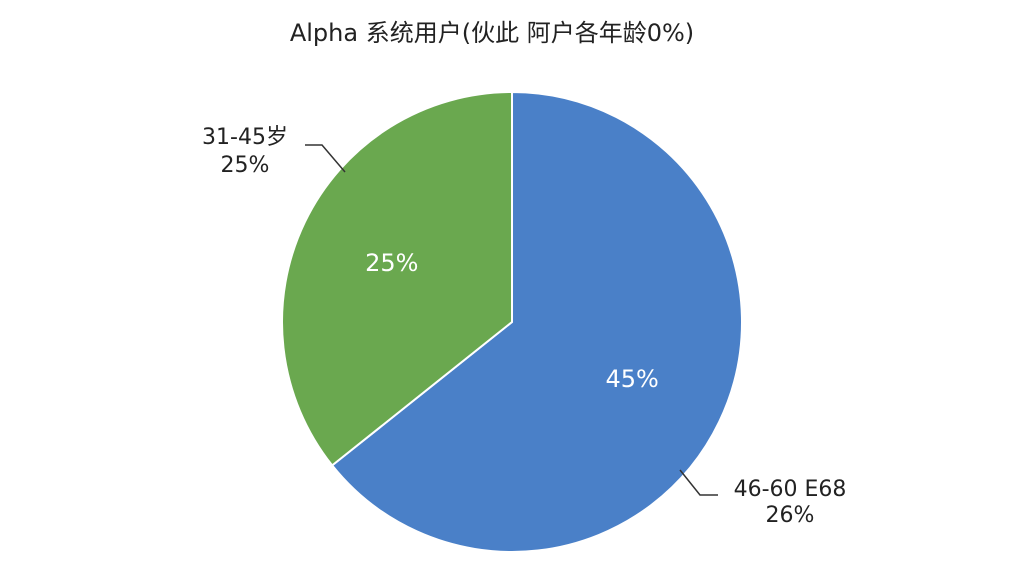  I want to click on pie-slice, so click(397, 278).